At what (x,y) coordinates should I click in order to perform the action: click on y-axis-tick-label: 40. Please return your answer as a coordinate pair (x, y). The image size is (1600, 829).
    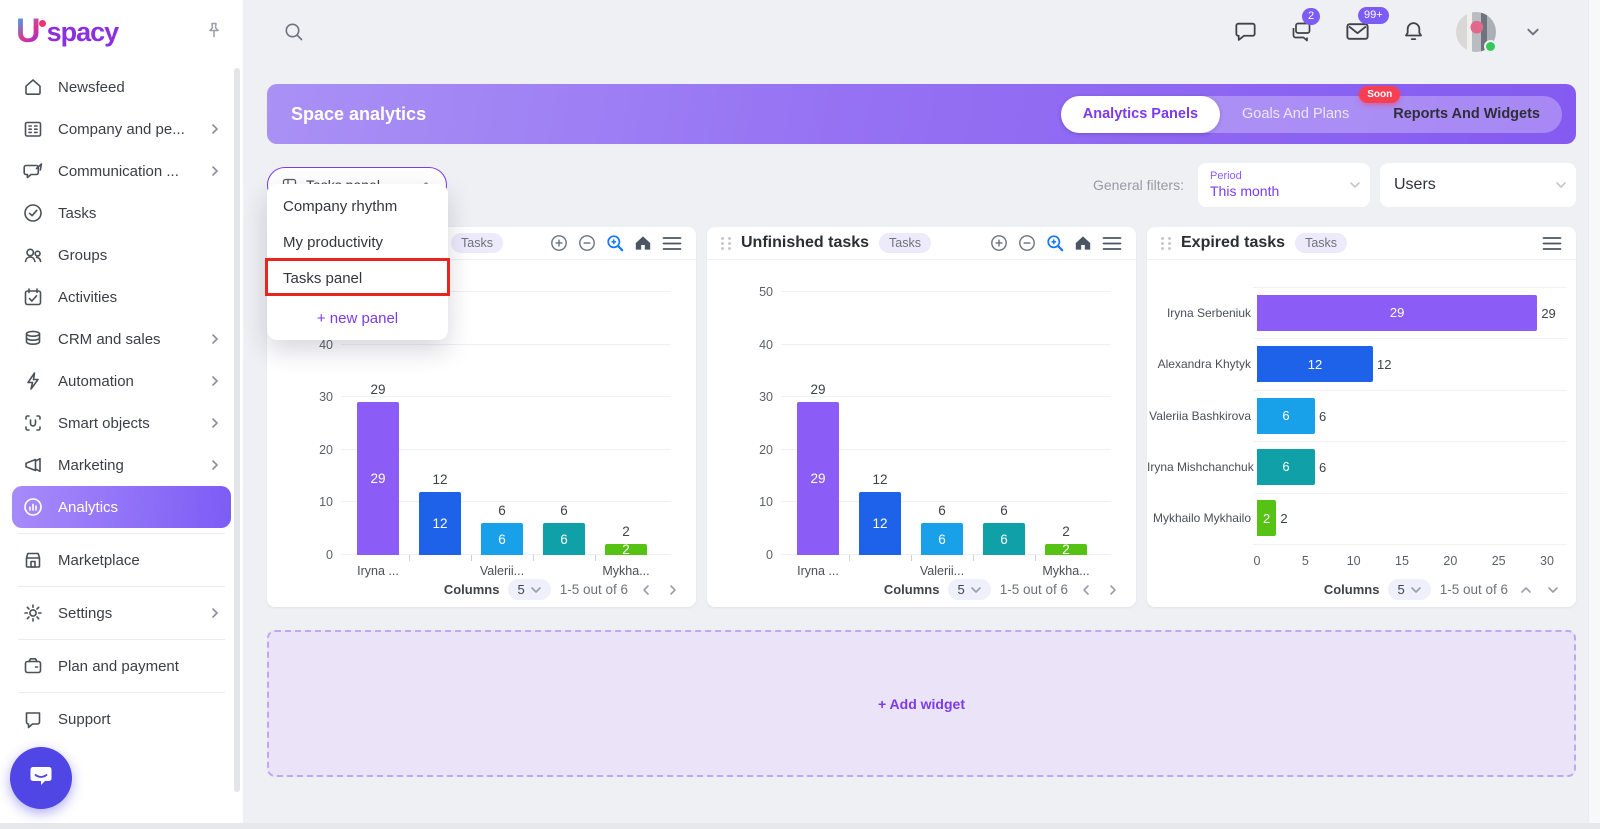
    Looking at the image, I should click on (766, 344).